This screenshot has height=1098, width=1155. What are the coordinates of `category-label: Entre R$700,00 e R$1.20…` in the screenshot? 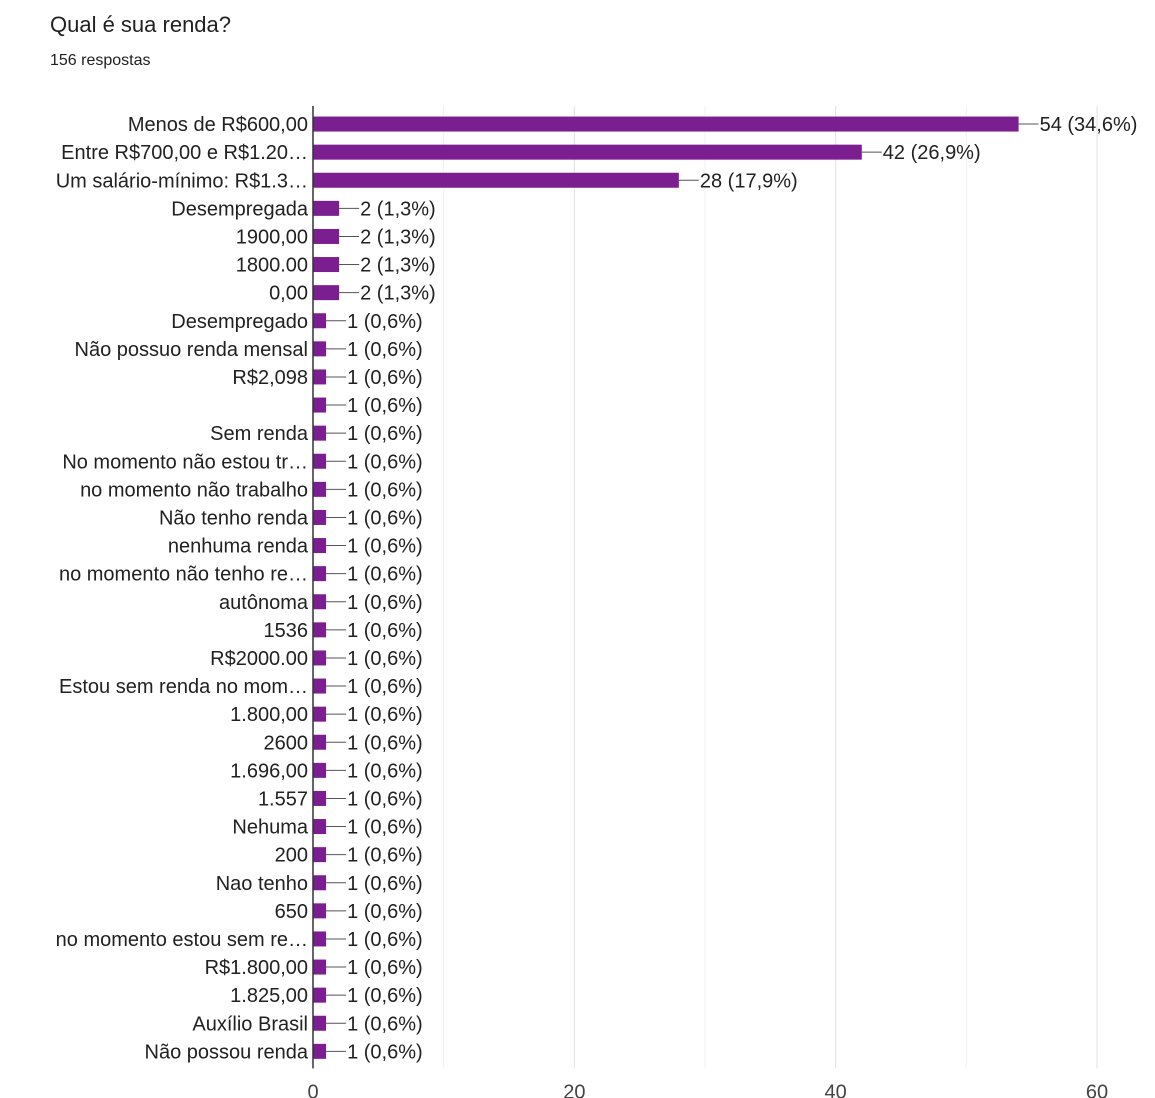 It's located at (184, 153).